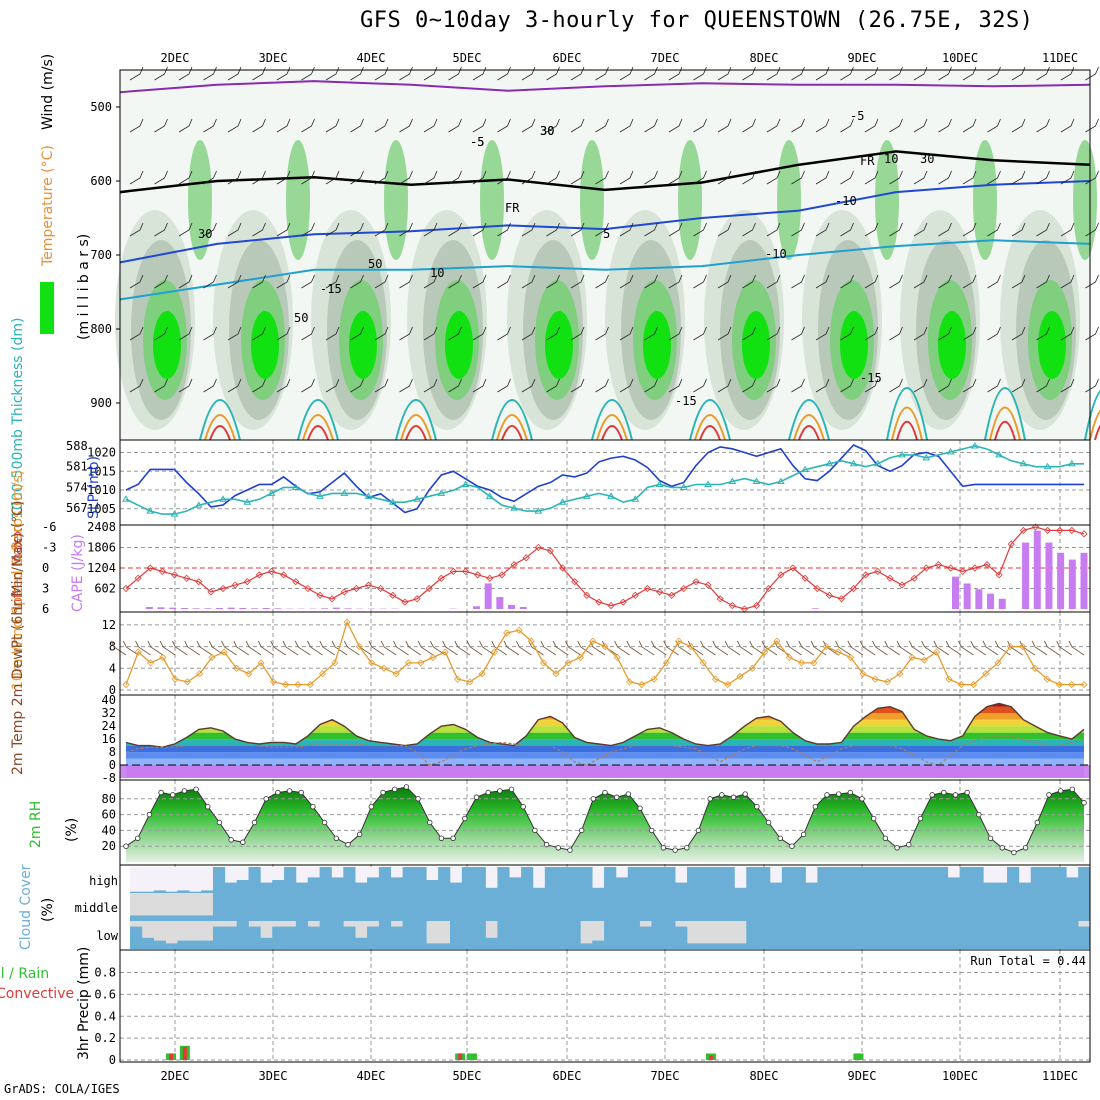 This screenshot has height=1100, width=1100. Describe the element at coordinates (371, 58) in the screenshot. I see `top-xtick-label: 4DEC` at that location.